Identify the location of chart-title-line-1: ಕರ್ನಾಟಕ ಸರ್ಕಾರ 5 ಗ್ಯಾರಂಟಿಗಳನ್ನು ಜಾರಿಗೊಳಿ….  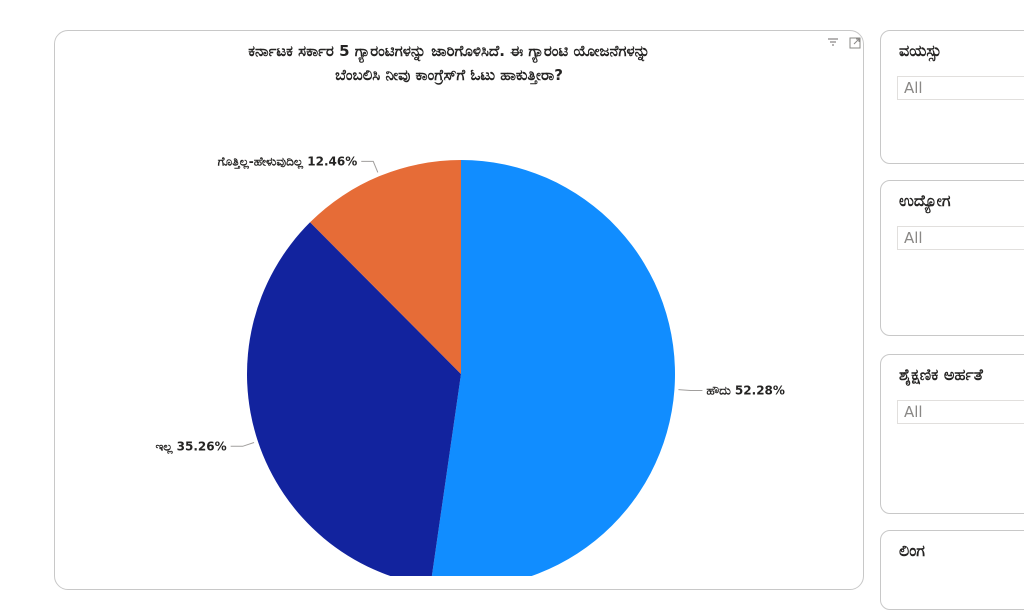
(449, 51).